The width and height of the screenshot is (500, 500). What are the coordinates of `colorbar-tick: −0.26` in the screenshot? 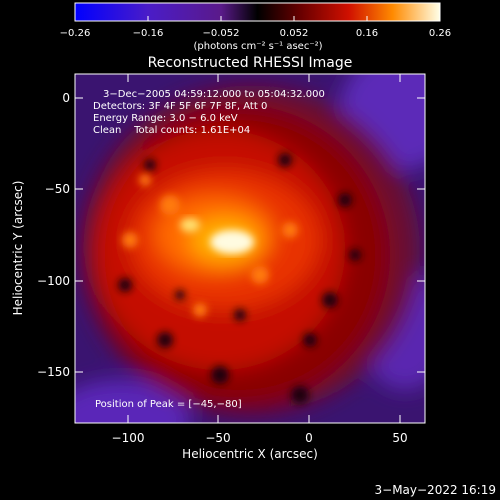 It's located at (75, 33).